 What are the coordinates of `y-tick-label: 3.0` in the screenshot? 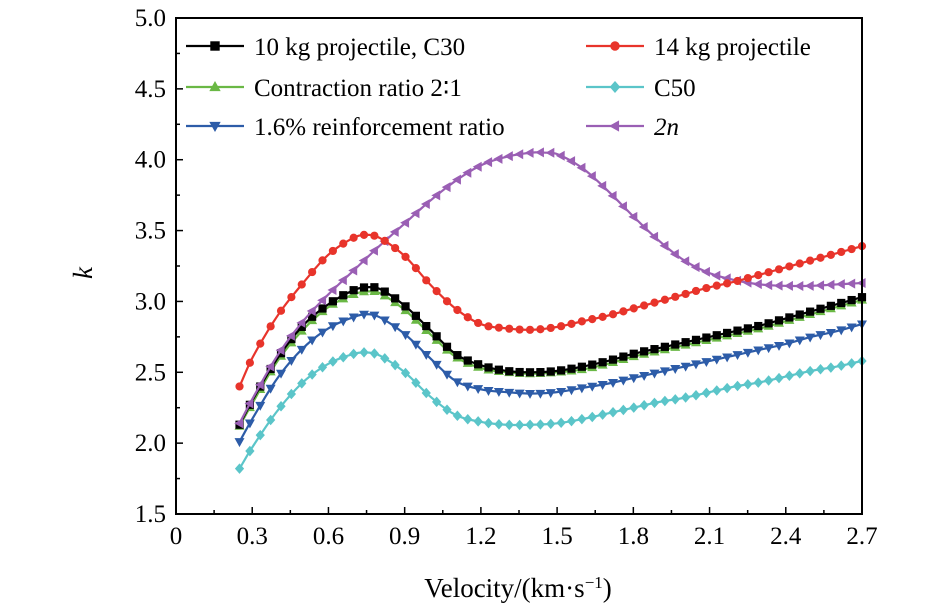 It's located at (150, 301).